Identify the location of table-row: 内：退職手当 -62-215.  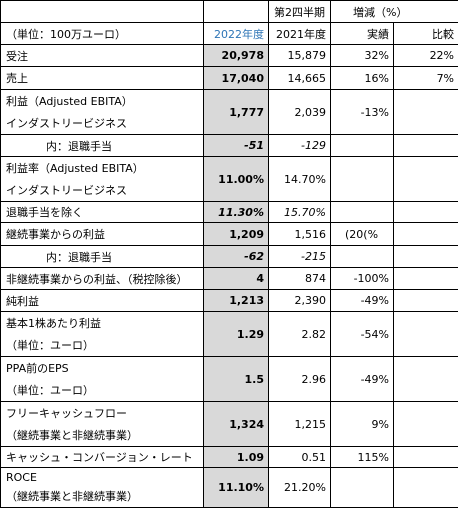
(229, 257).